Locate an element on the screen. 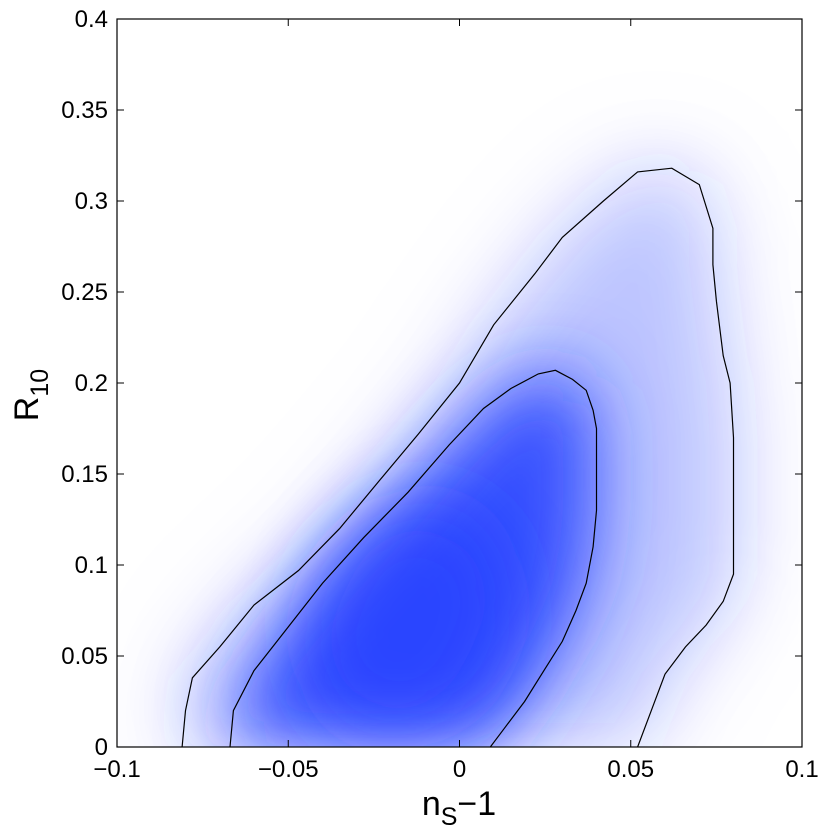  y-tick-label: 0.35 is located at coordinates (84, 110).